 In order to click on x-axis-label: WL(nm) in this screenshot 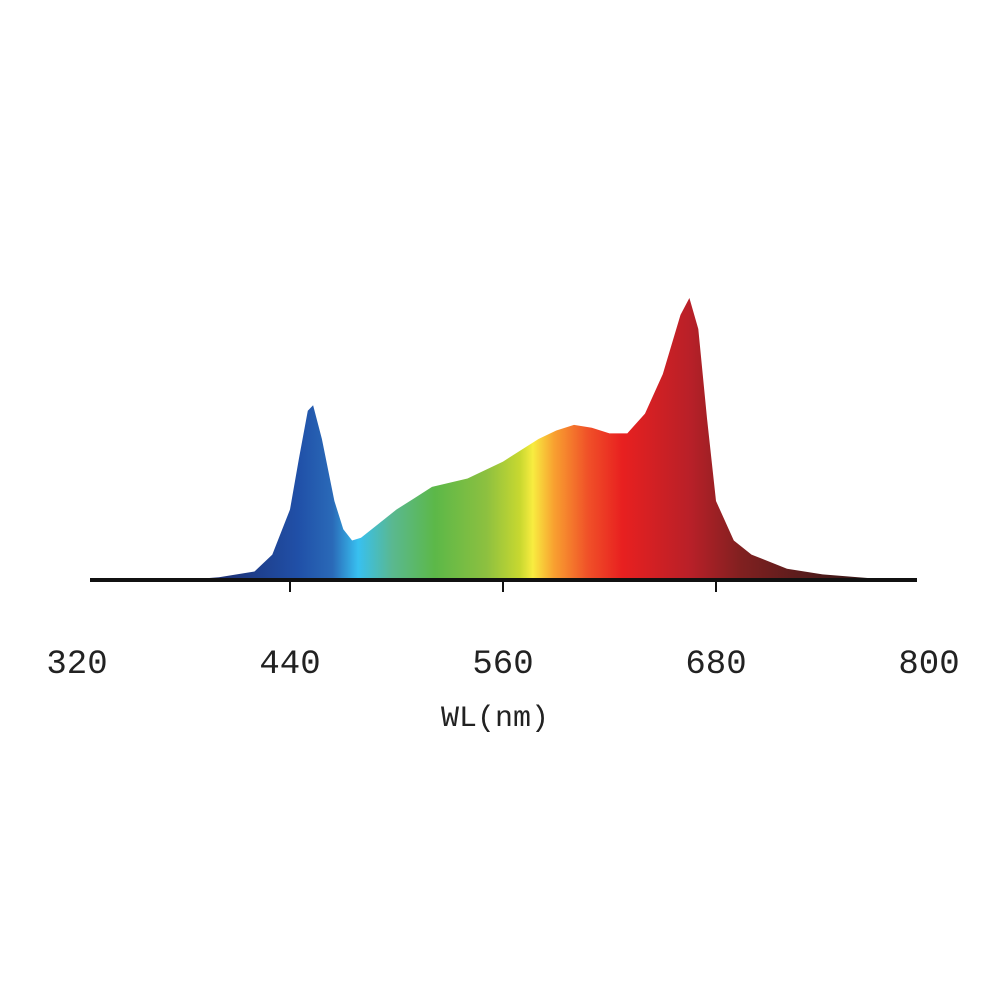, I will do `click(495, 719)`.